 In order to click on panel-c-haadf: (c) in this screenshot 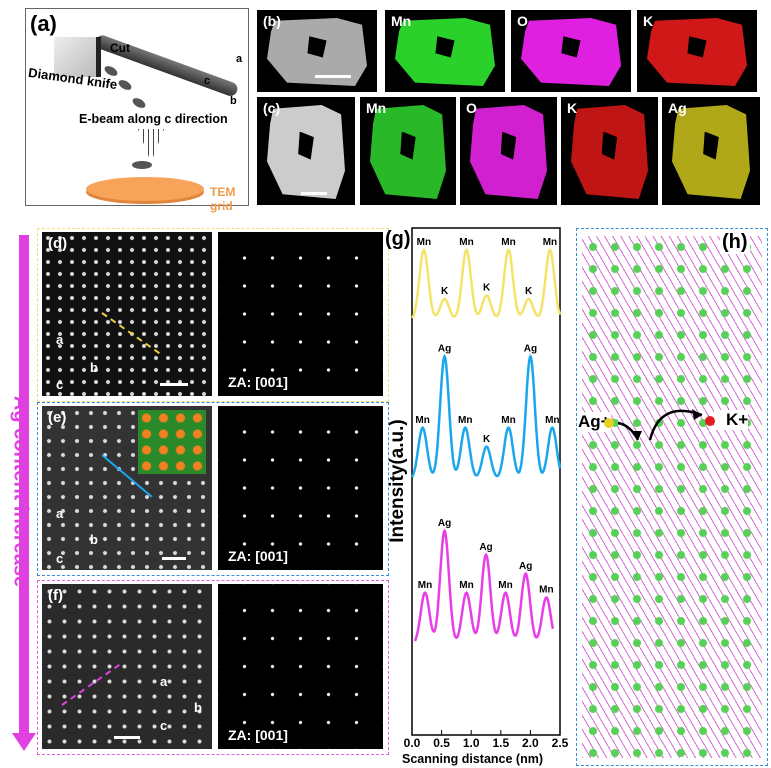, I will do `click(306, 151)`.